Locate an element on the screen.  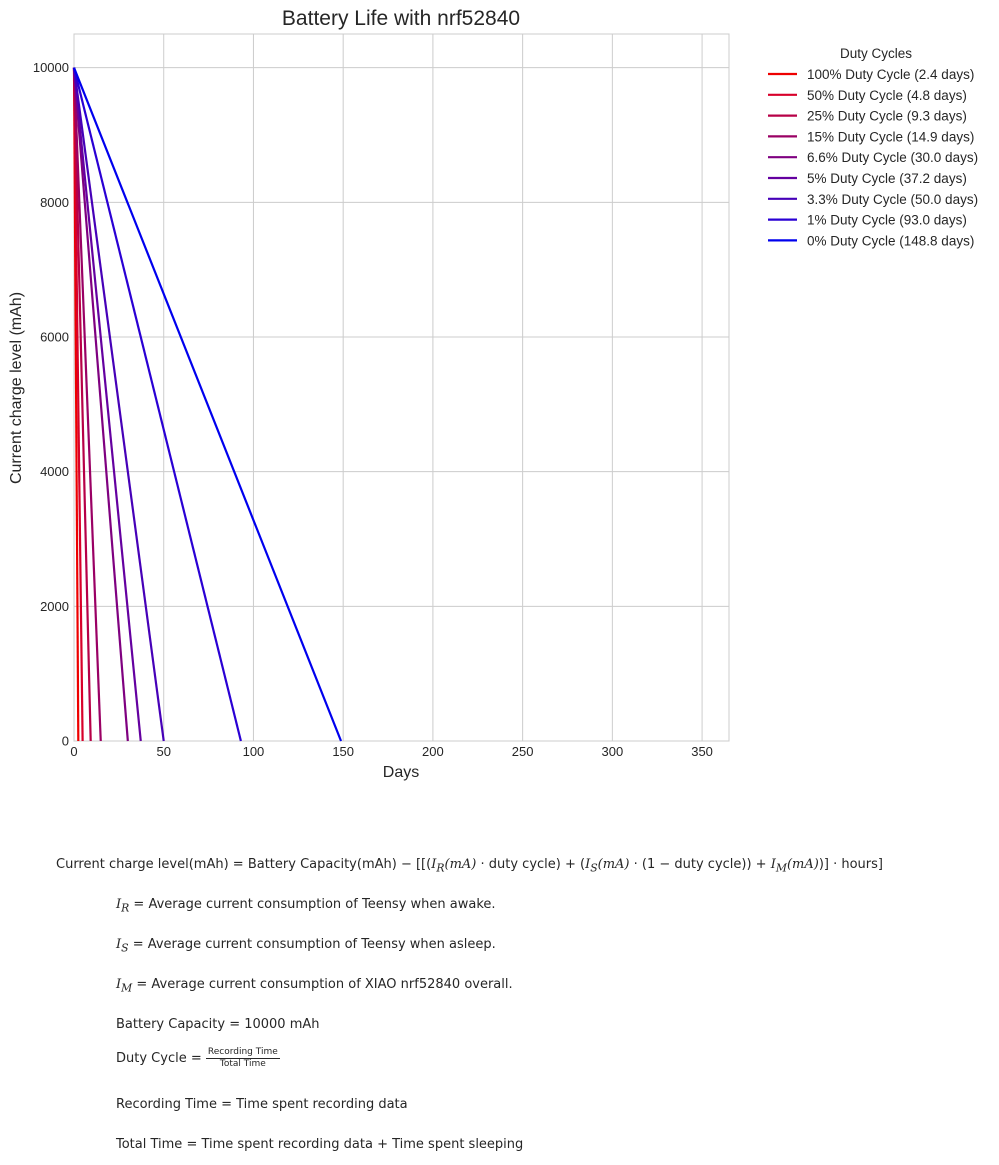
formula-im-subscript: M is located at coordinates (781, 868).